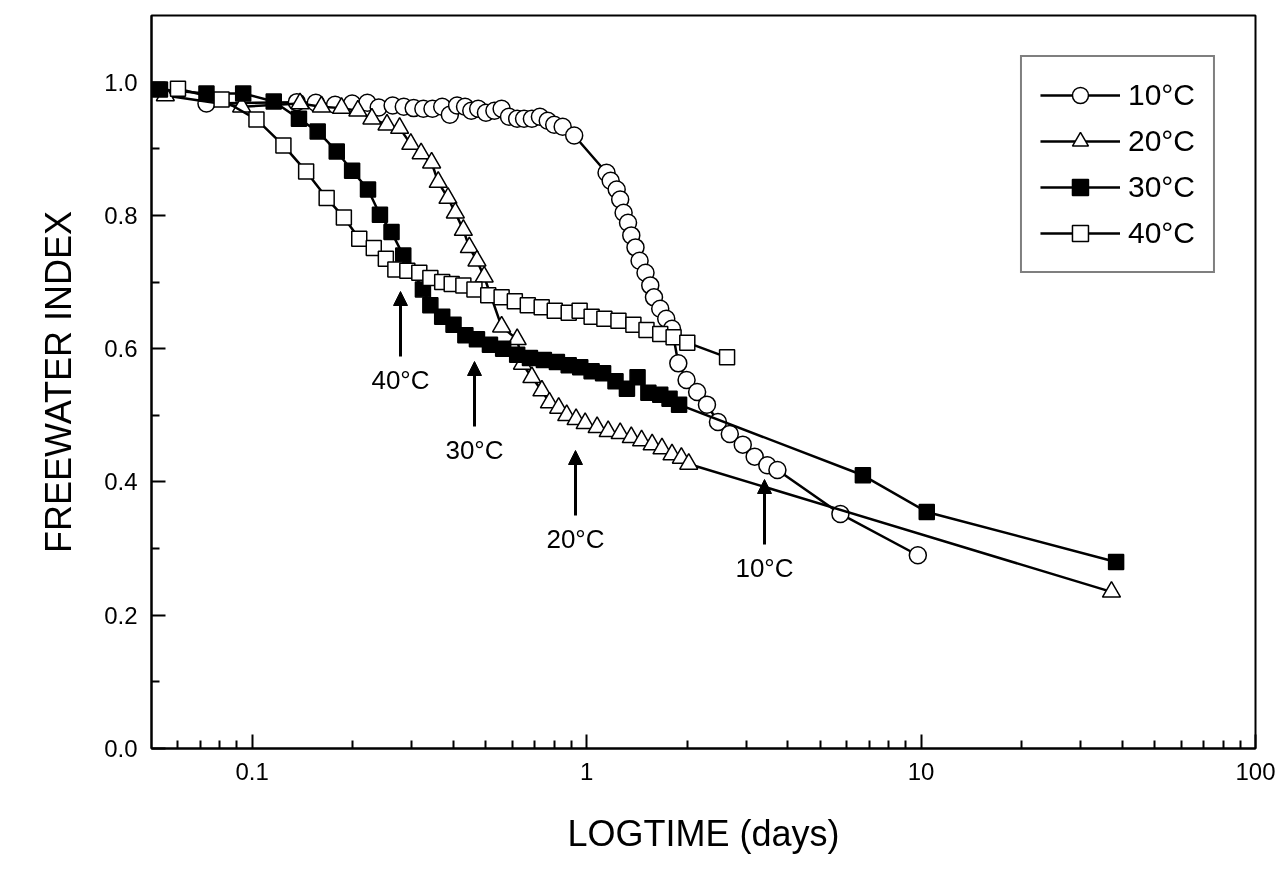 This screenshot has width=1285, height=876. Describe the element at coordinates (764, 567) in the screenshot. I see `annotation: 10°C` at that location.